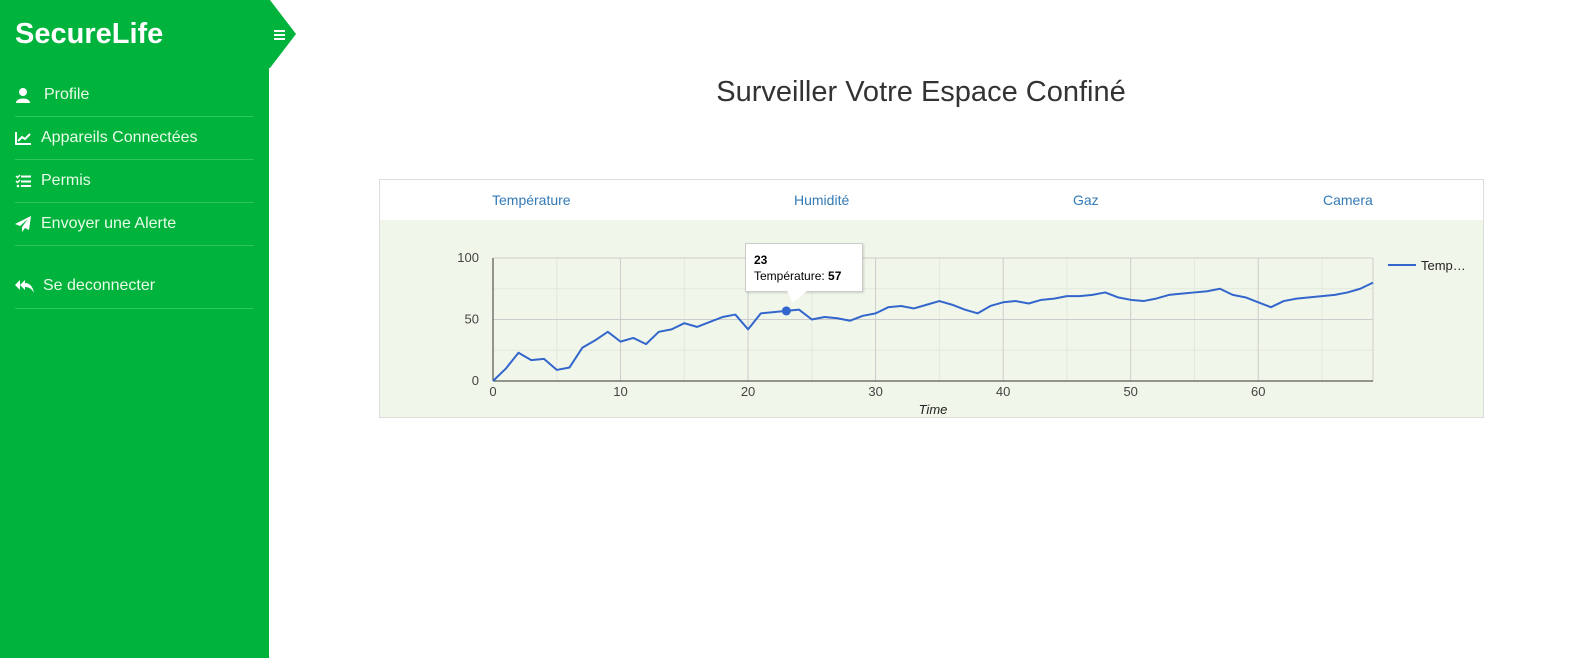  What do you see at coordinates (789, 276) in the screenshot?
I see `tooltip-label: Température:` at bounding box center [789, 276].